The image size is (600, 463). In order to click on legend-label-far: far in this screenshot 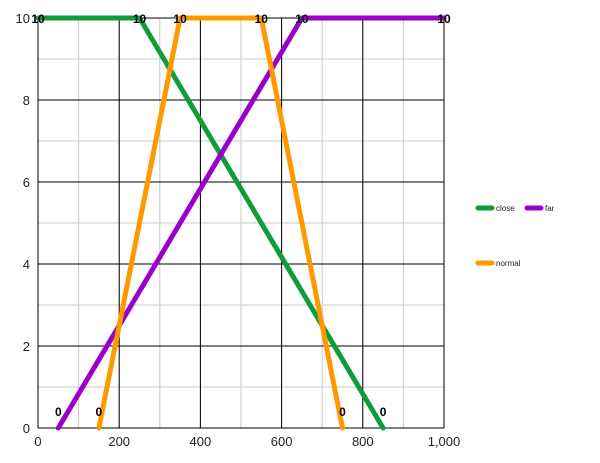, I will do `click(550, 208)`.